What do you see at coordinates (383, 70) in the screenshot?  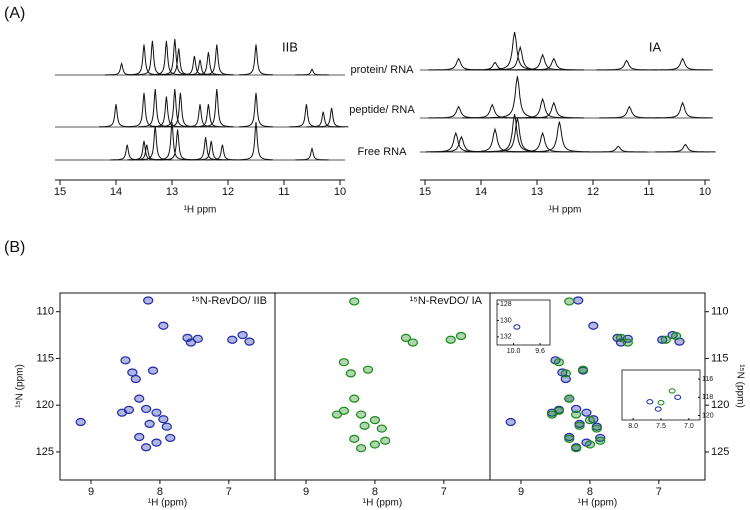 I see `trace-label: protein/ RNA` at bounding box center [383, 70].